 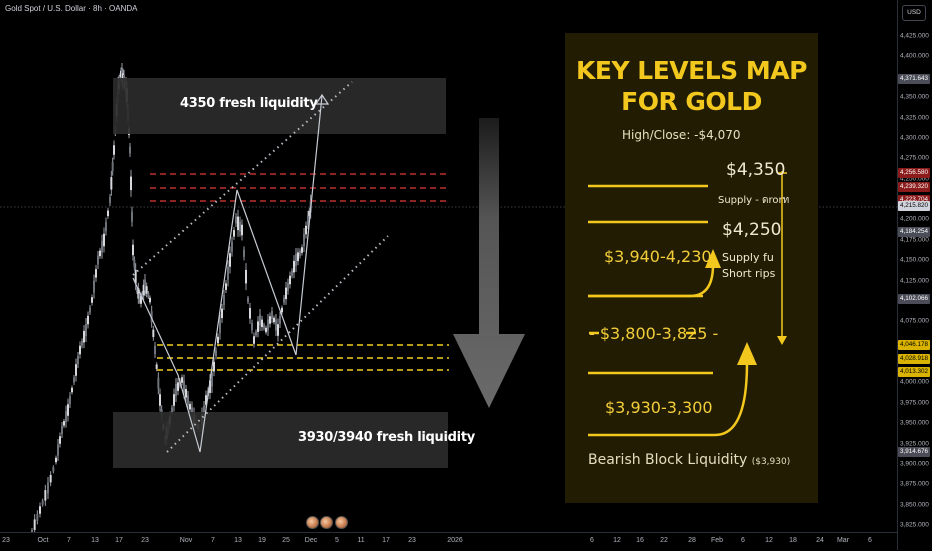 I want to click on time-label: Feb, so click(x=717, y=540).